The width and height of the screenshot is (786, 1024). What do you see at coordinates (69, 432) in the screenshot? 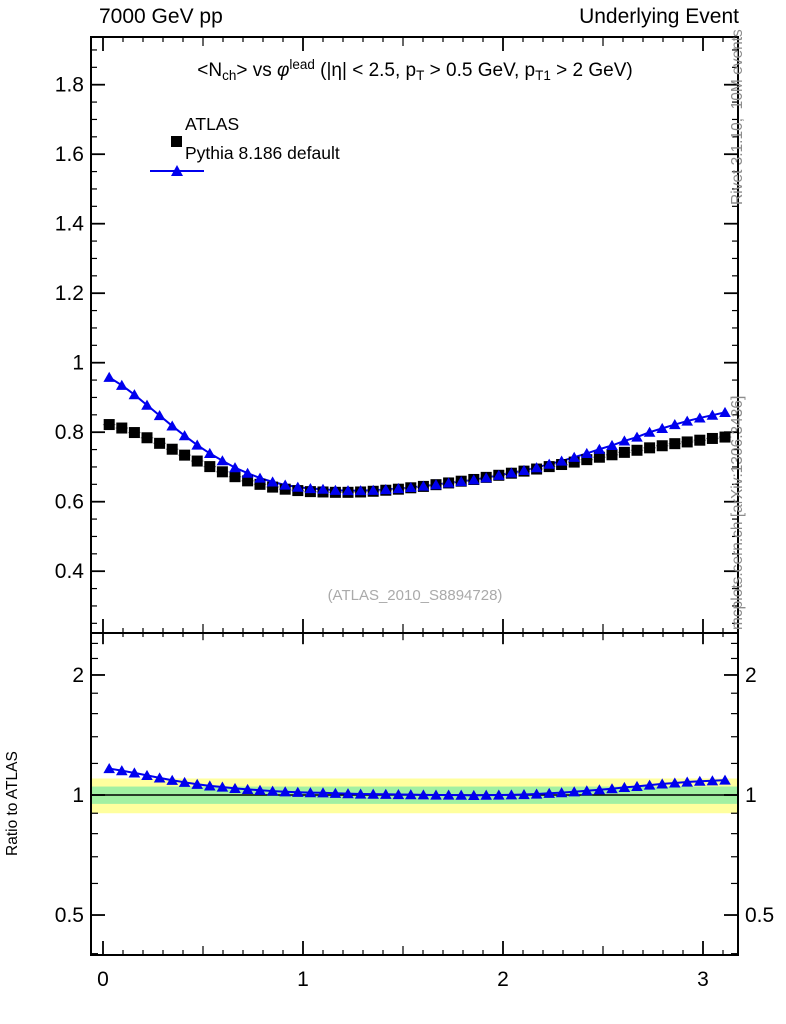
I see `main-y-tick-label: 0.8` at bounding box center [69, 432].